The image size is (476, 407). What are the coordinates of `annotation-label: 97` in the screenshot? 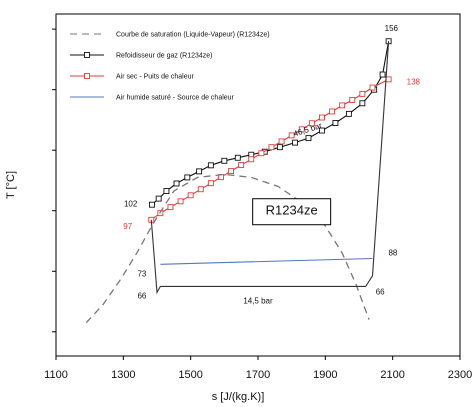 It's located at (127, 226).